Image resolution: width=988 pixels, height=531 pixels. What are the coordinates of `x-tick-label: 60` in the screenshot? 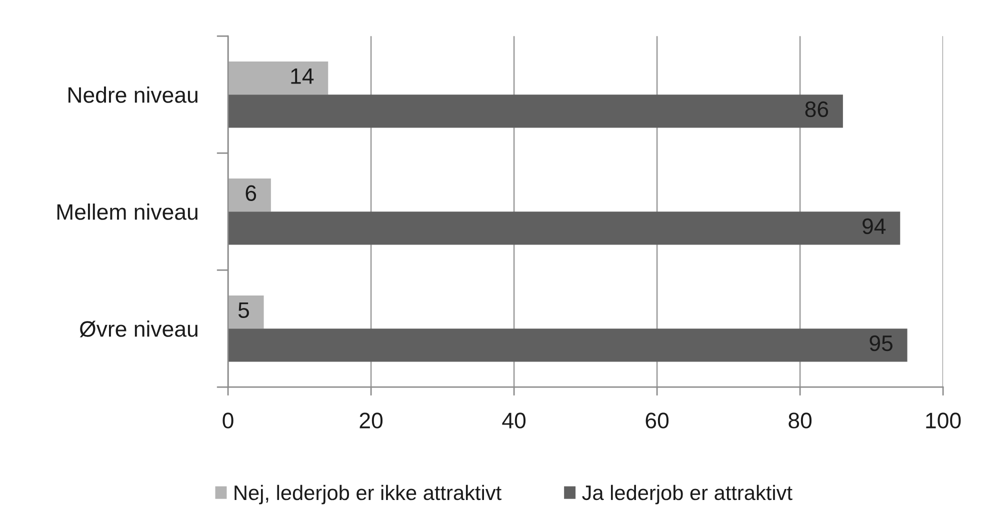 It's located at (657, 420).